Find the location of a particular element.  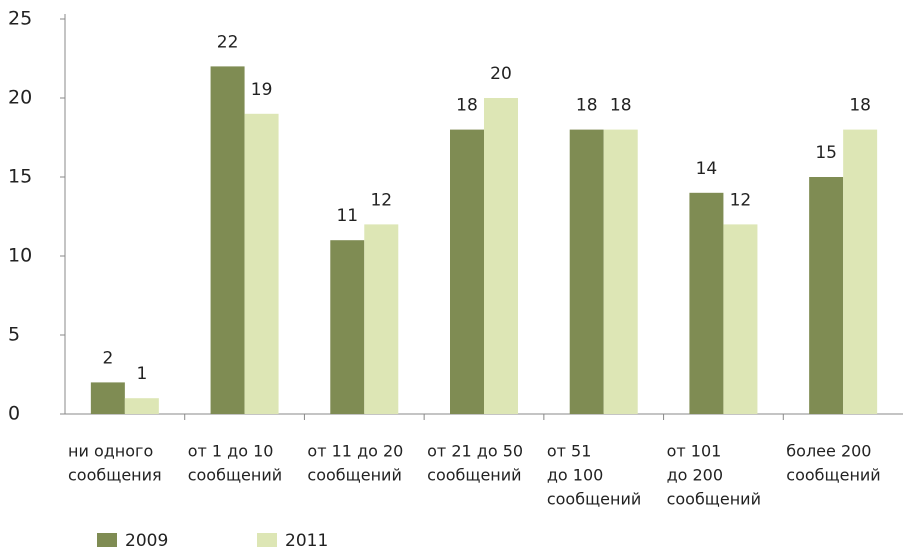

x-tick-label: более 200 is located at coordinates (828, 451).